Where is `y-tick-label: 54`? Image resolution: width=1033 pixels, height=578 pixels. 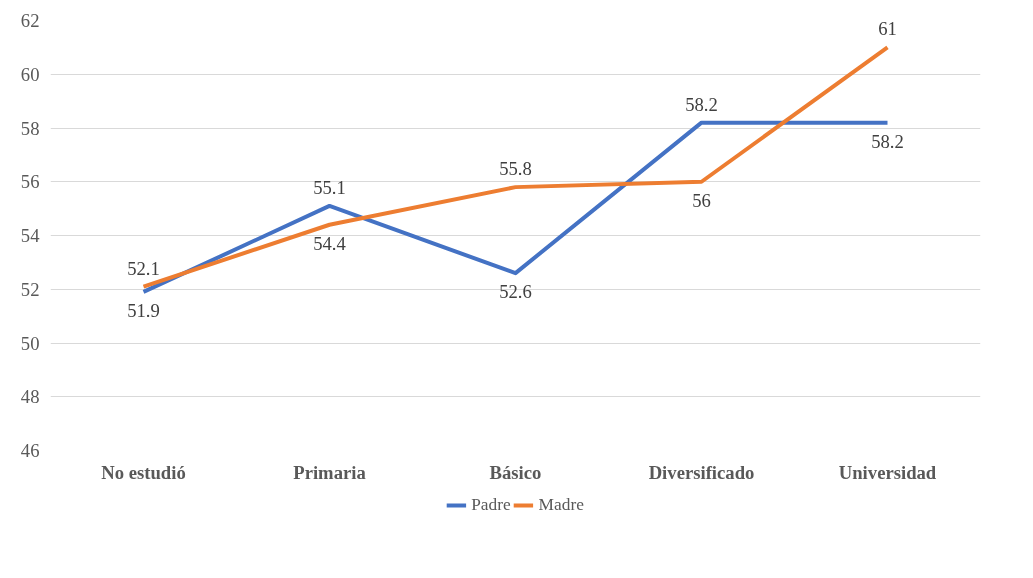
y-tick-label: 54 is located at coordinates (30, 235).